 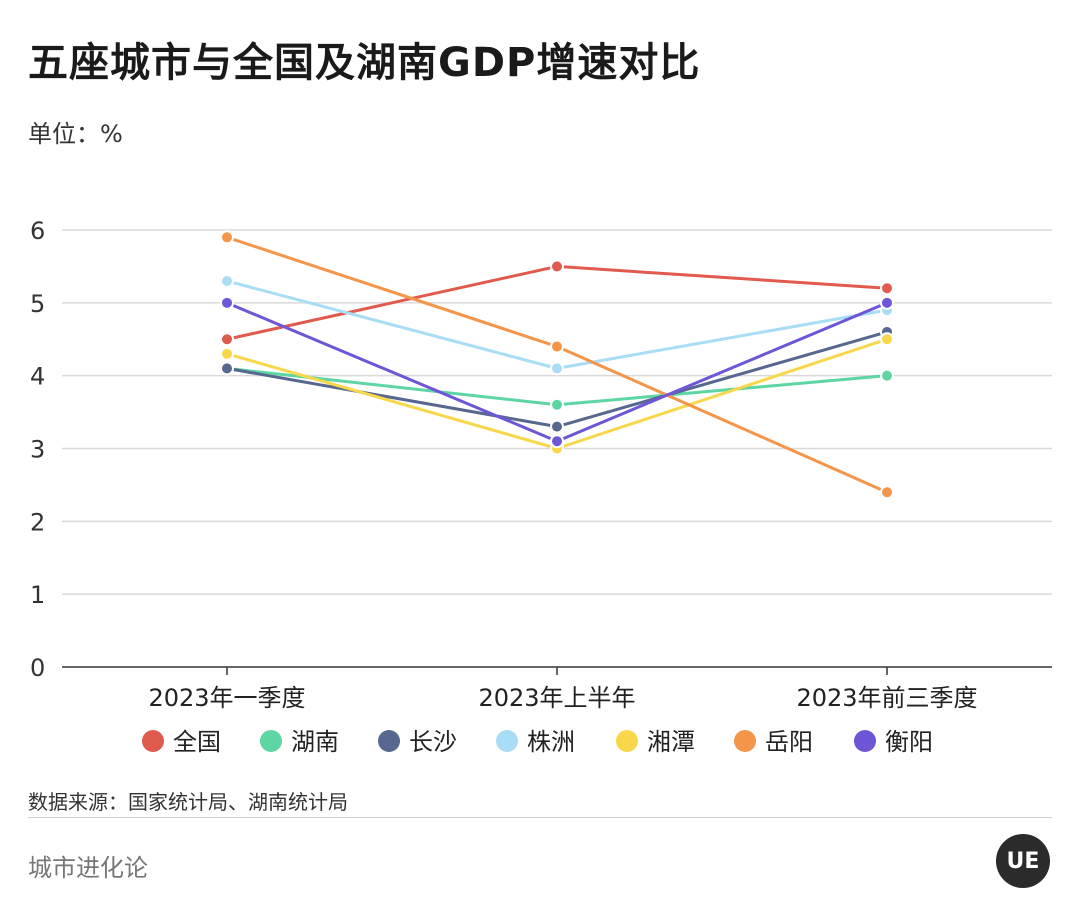 I want to click on legend-item: 湘潭, so click(x=655, y=742).